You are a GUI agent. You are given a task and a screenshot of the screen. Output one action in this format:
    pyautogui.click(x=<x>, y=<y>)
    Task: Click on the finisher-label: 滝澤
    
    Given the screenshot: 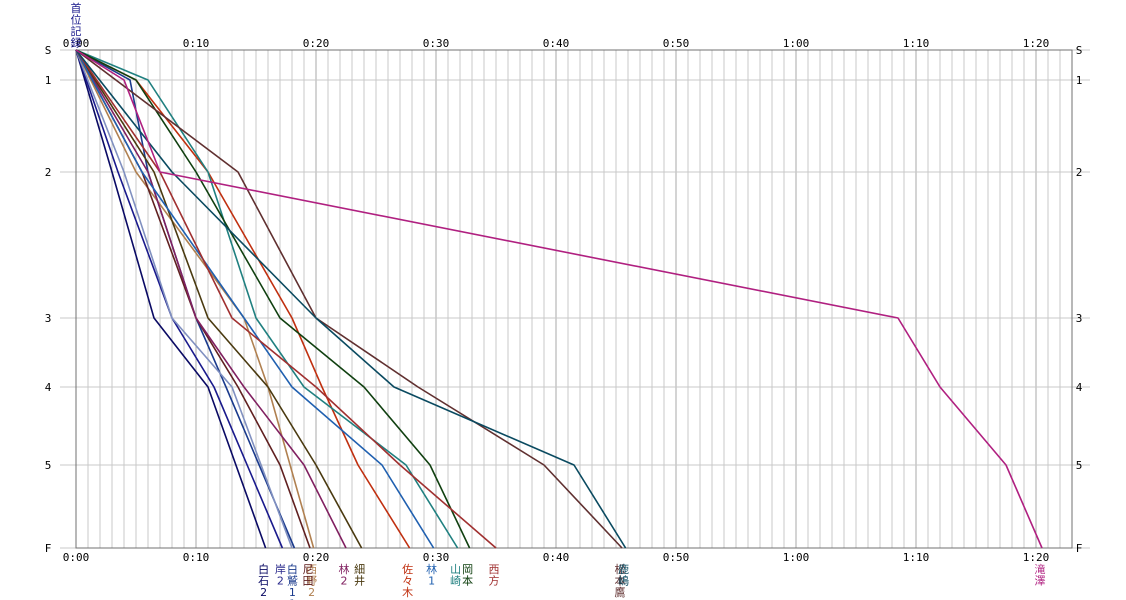 What is the action you would take?
    pyautogui.click(x=1040, y=575)
    